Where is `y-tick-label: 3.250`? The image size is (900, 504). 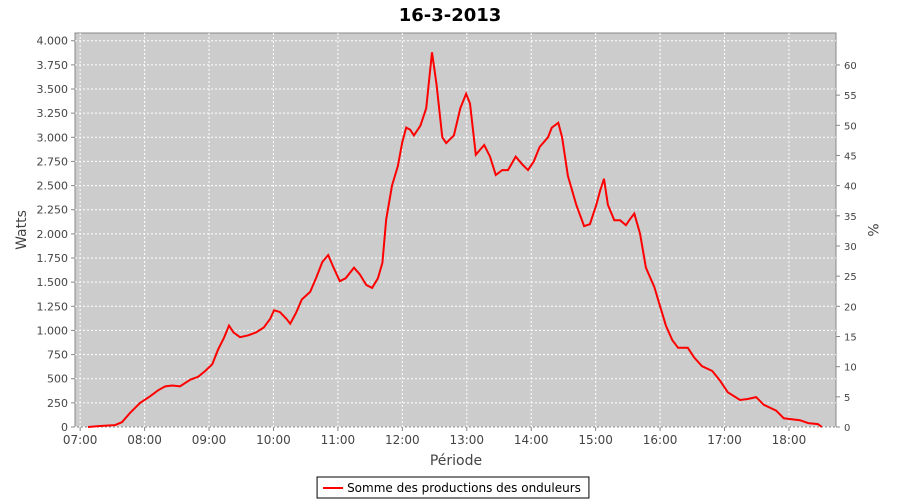 y-tick-label: 3.250 is located at coordinates (53, 113).